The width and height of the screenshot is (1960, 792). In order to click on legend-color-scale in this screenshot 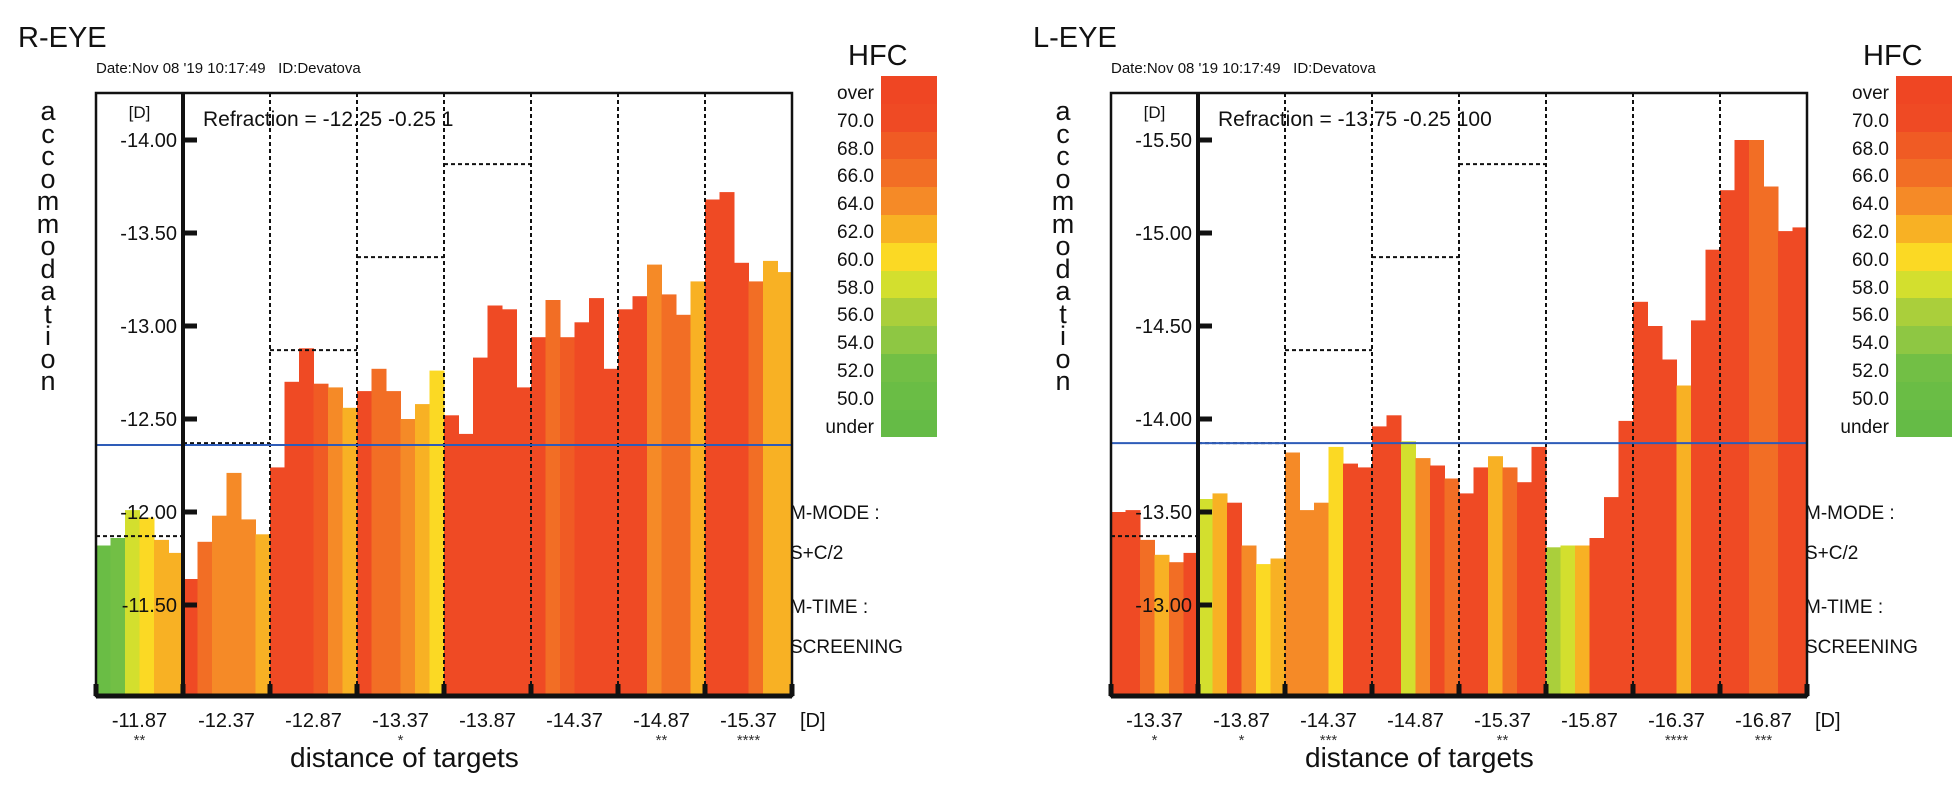, I will do `click(909, 257)`.